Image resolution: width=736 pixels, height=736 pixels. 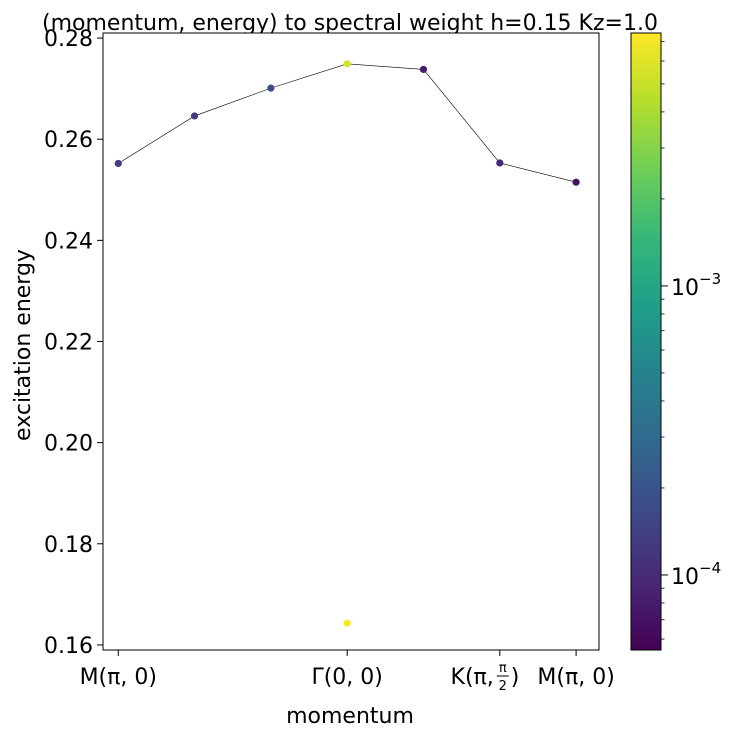 I want to click on colorbar-ticks: 10−310−4, so click(x=691, y=340).